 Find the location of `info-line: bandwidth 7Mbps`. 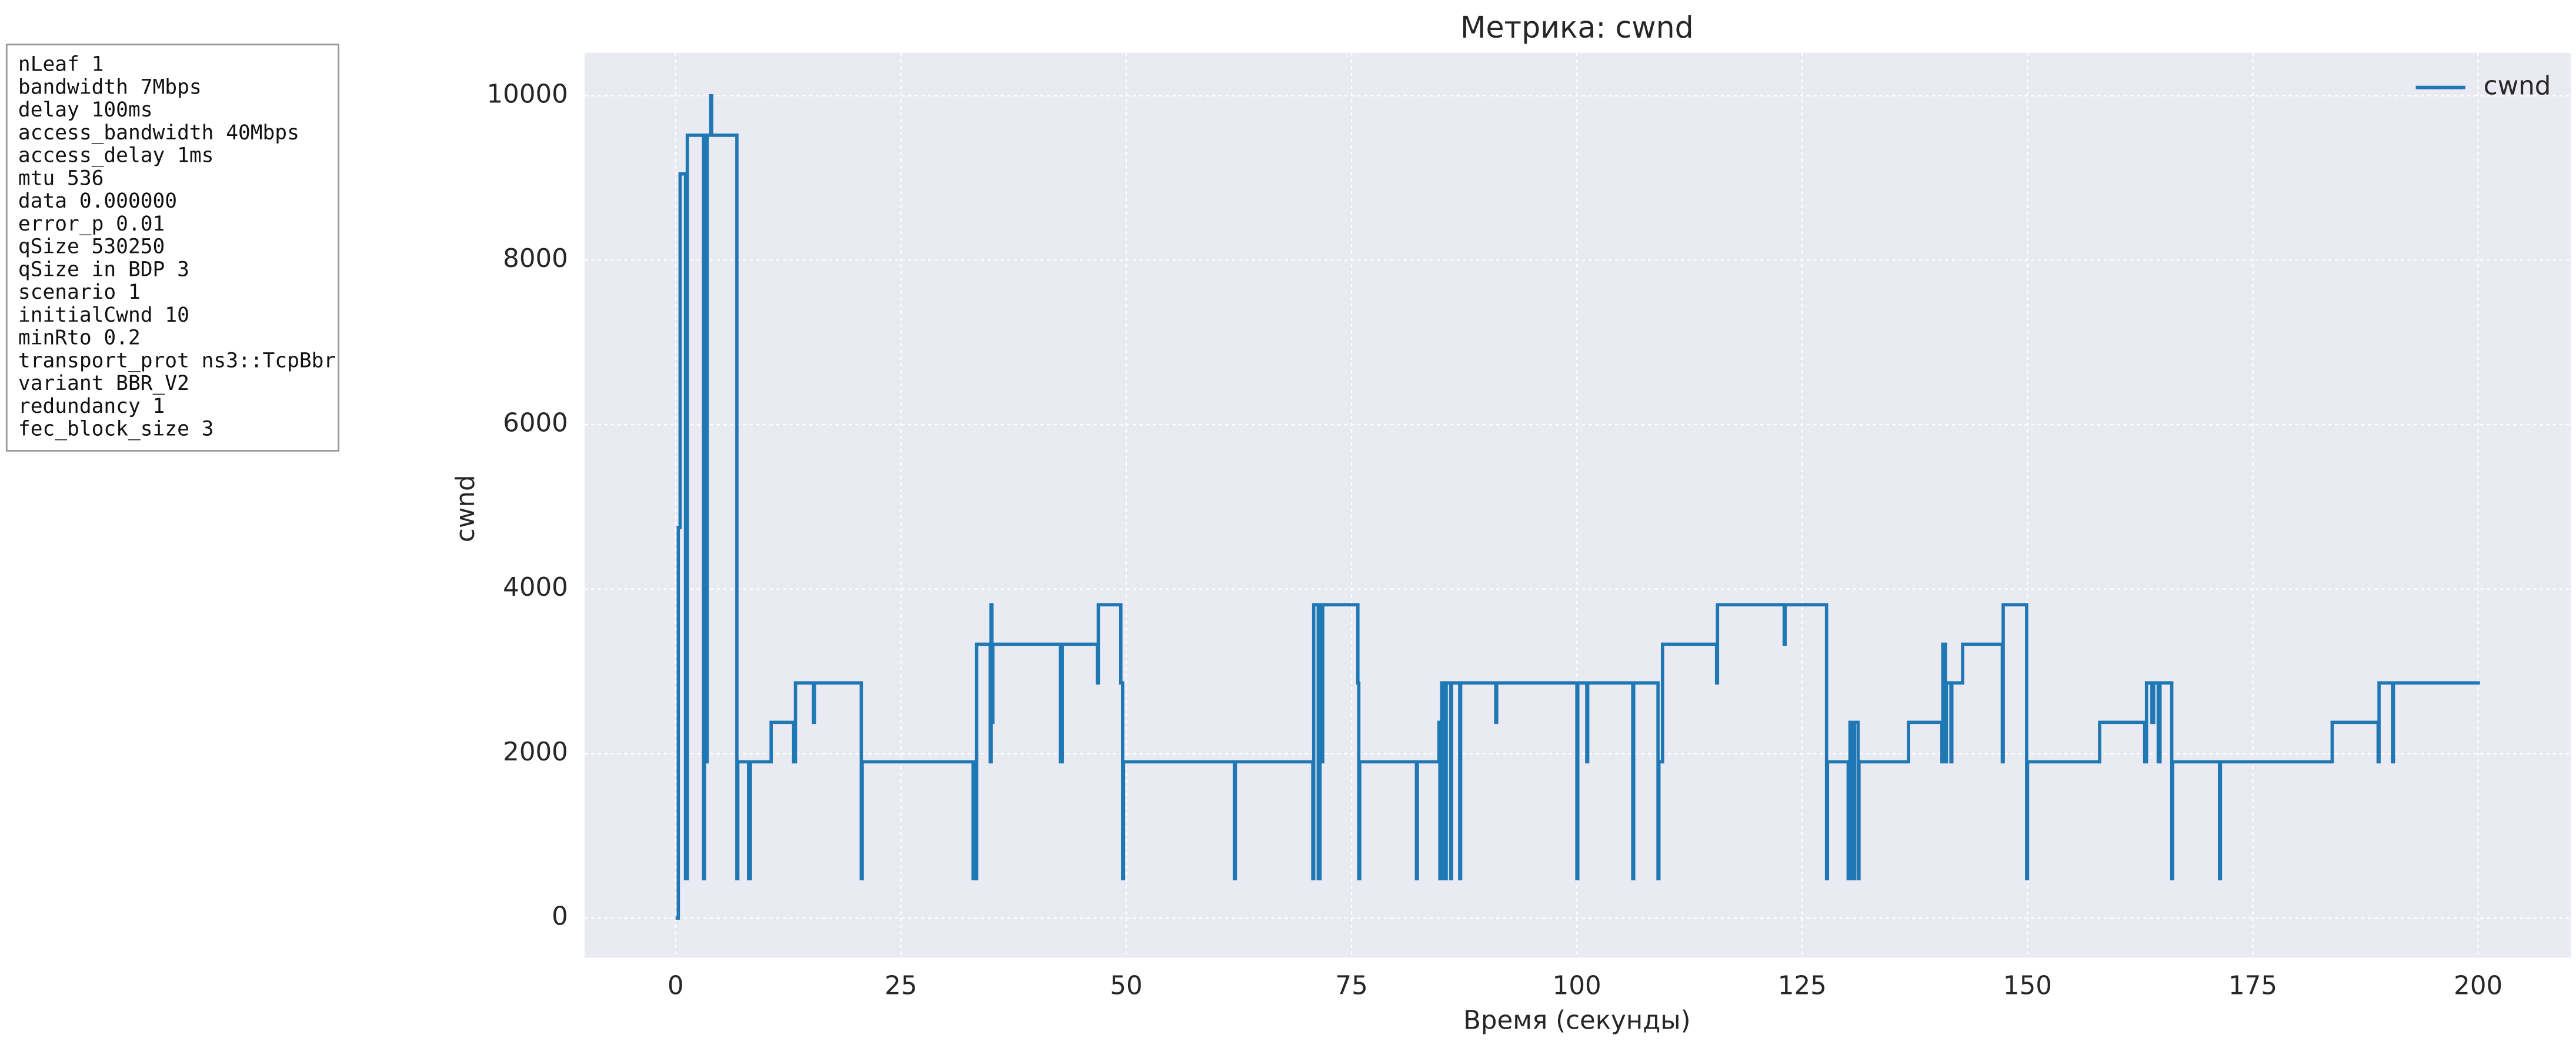

info-line: bandwidth 7Mbps is located at coordinates (110, 87).